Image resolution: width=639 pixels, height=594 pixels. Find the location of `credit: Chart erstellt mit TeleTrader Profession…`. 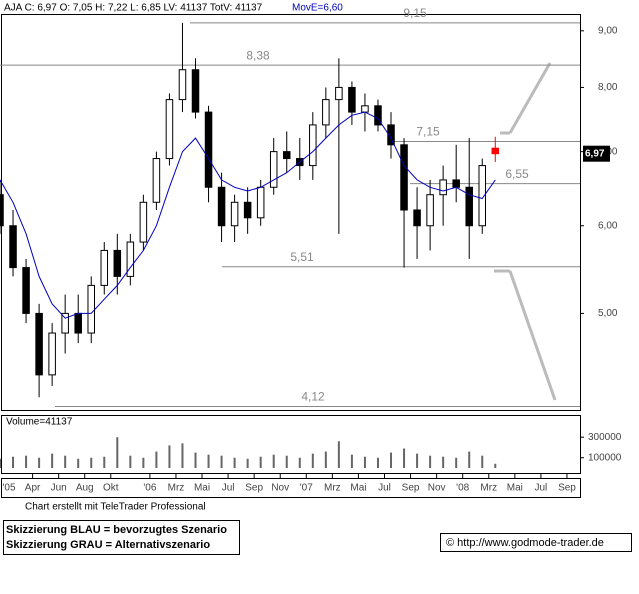

credit: Chart erstellt mit TeleTrader Profession… is located at coordinates (115, 507).